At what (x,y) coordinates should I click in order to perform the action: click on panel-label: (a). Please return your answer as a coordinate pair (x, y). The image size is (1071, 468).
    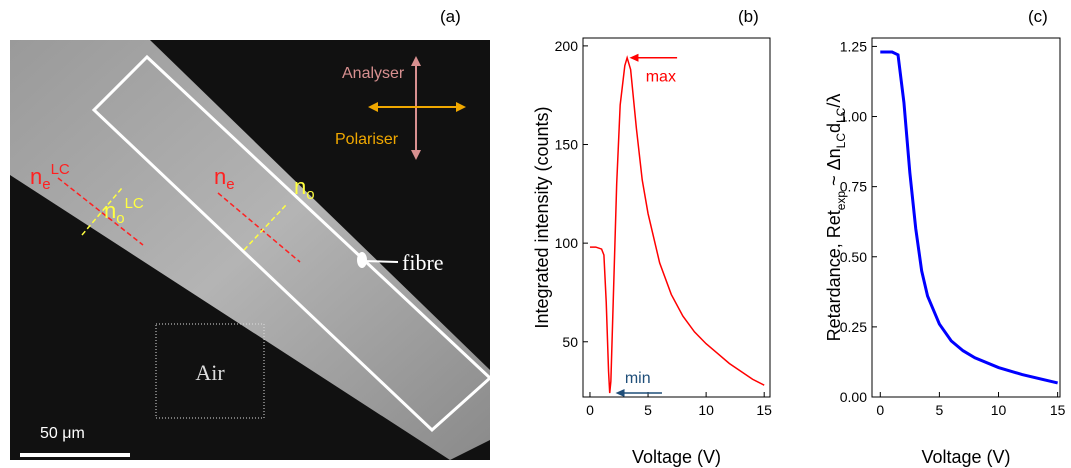
    Looking at the image, I should click on (450, 16).